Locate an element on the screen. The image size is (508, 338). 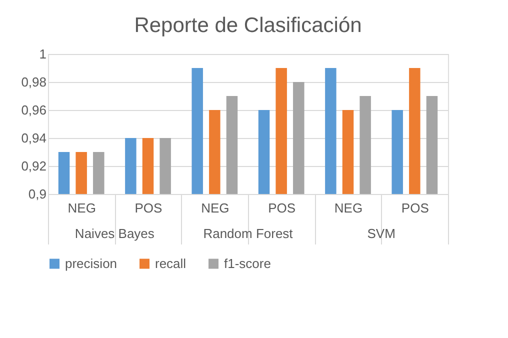
y-tick-label: 1 is located at coordinates (42, 54).